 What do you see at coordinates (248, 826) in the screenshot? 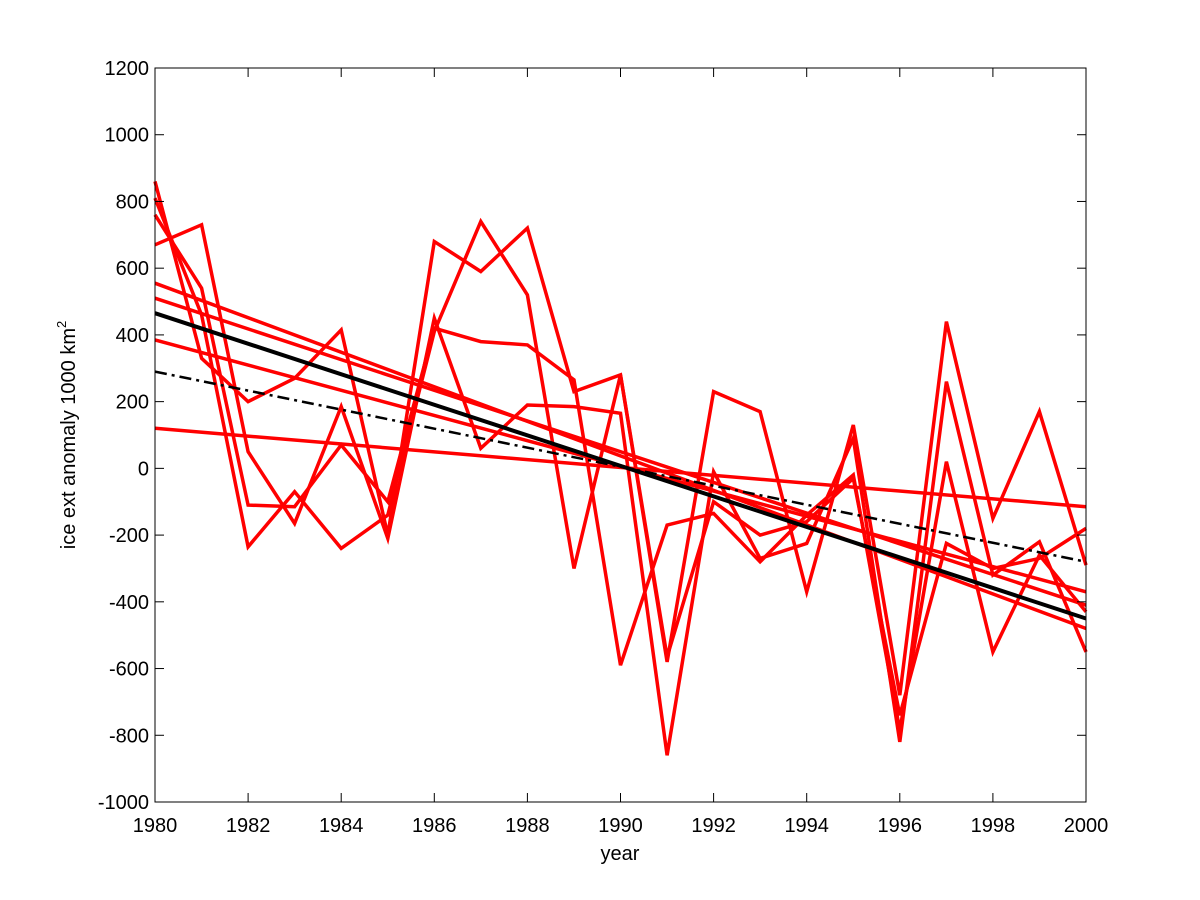
I see `x-tick-label: 1982` at bounding box center [248, 826].